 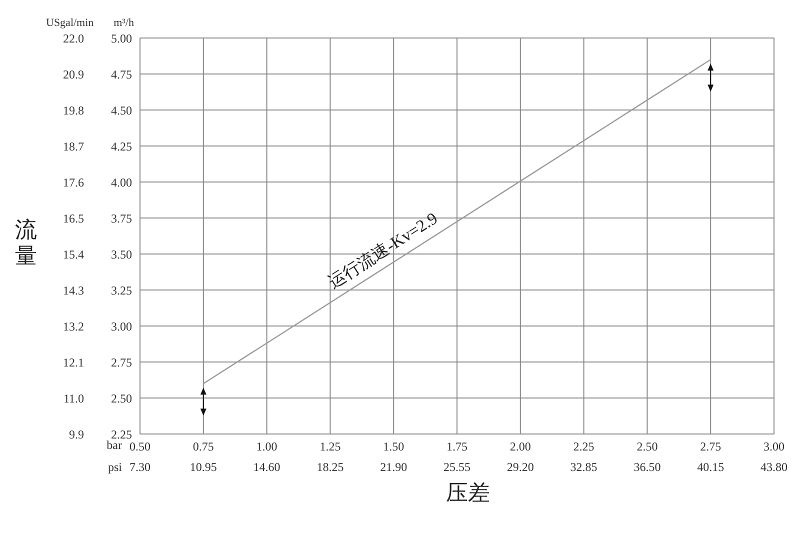 I want to click on x-tick-label: 3.00, so click(x=774, y=447).